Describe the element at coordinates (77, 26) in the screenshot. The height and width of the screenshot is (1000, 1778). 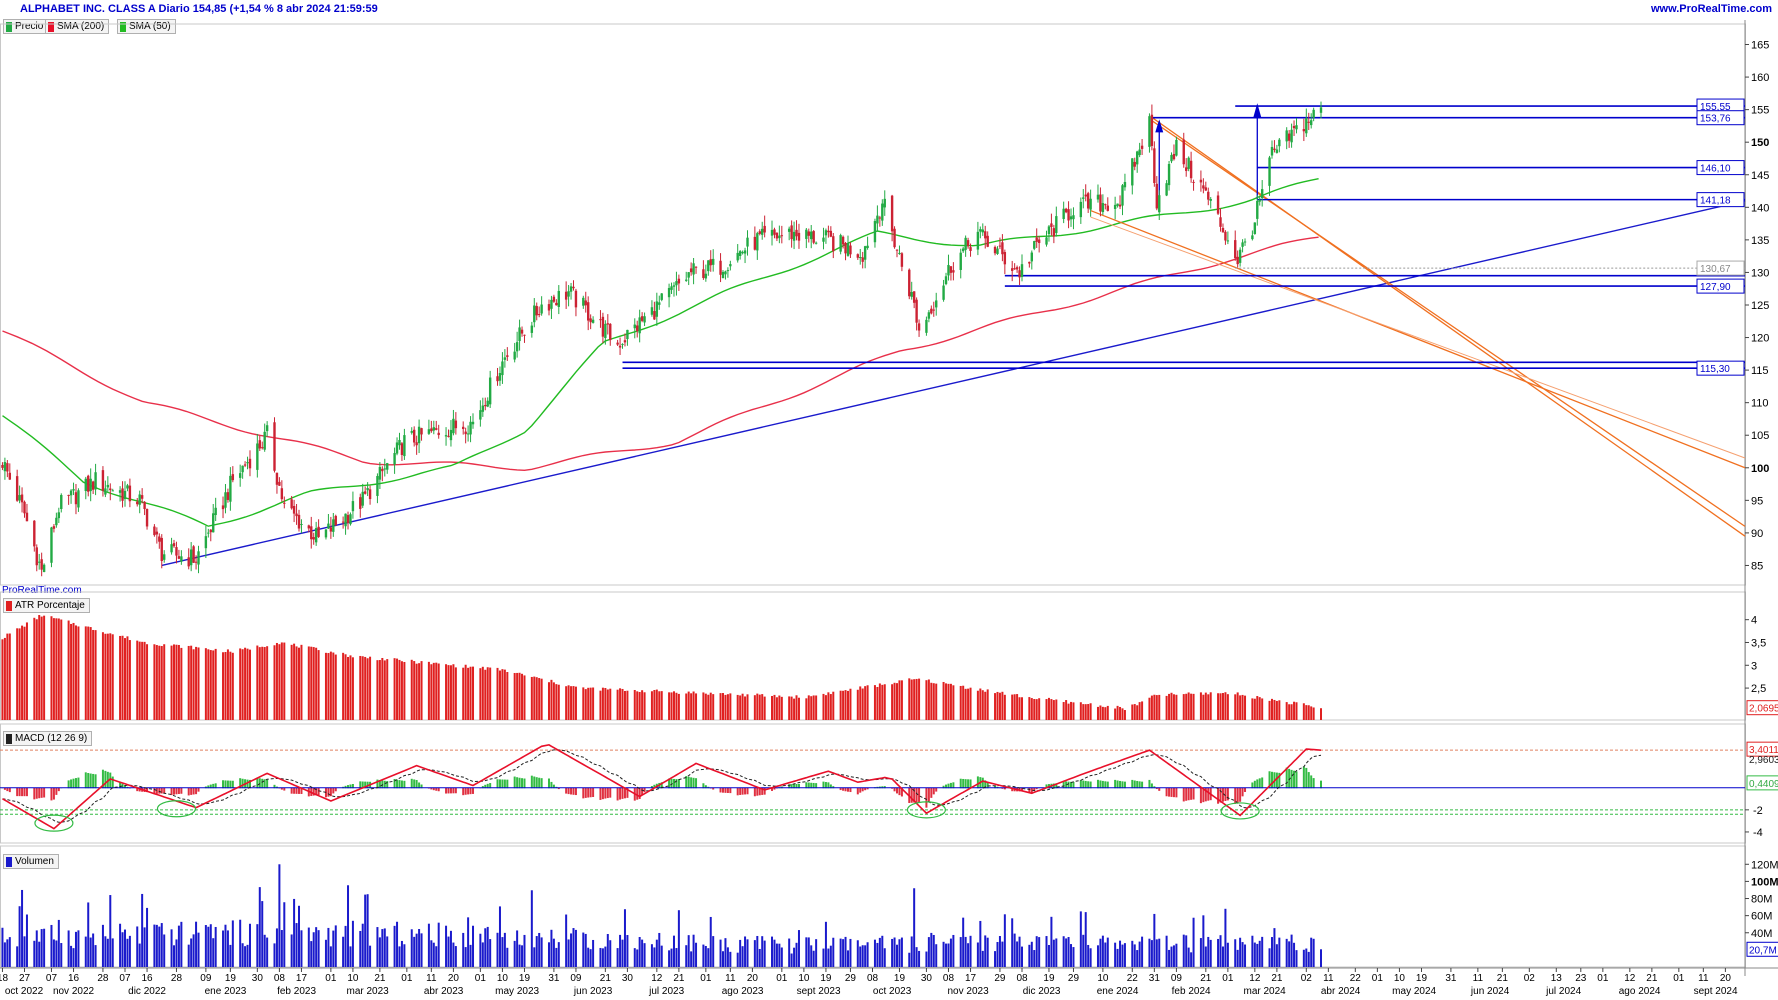
I see `legend-sma200: SMA (200)` at that location.